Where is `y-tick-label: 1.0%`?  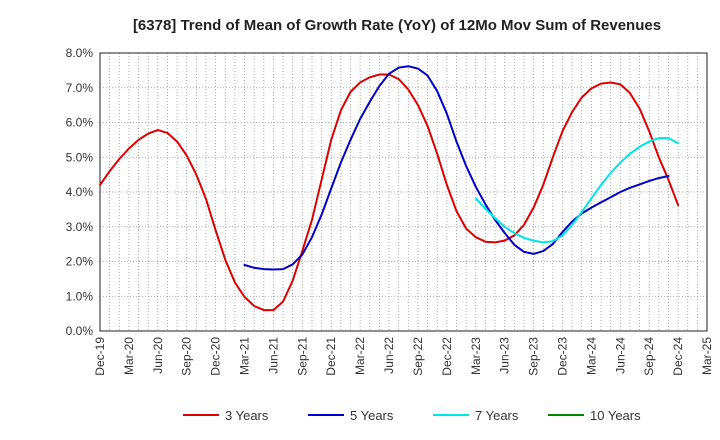 y-tick-label: 1.0% is located at coordinates (80, 296).